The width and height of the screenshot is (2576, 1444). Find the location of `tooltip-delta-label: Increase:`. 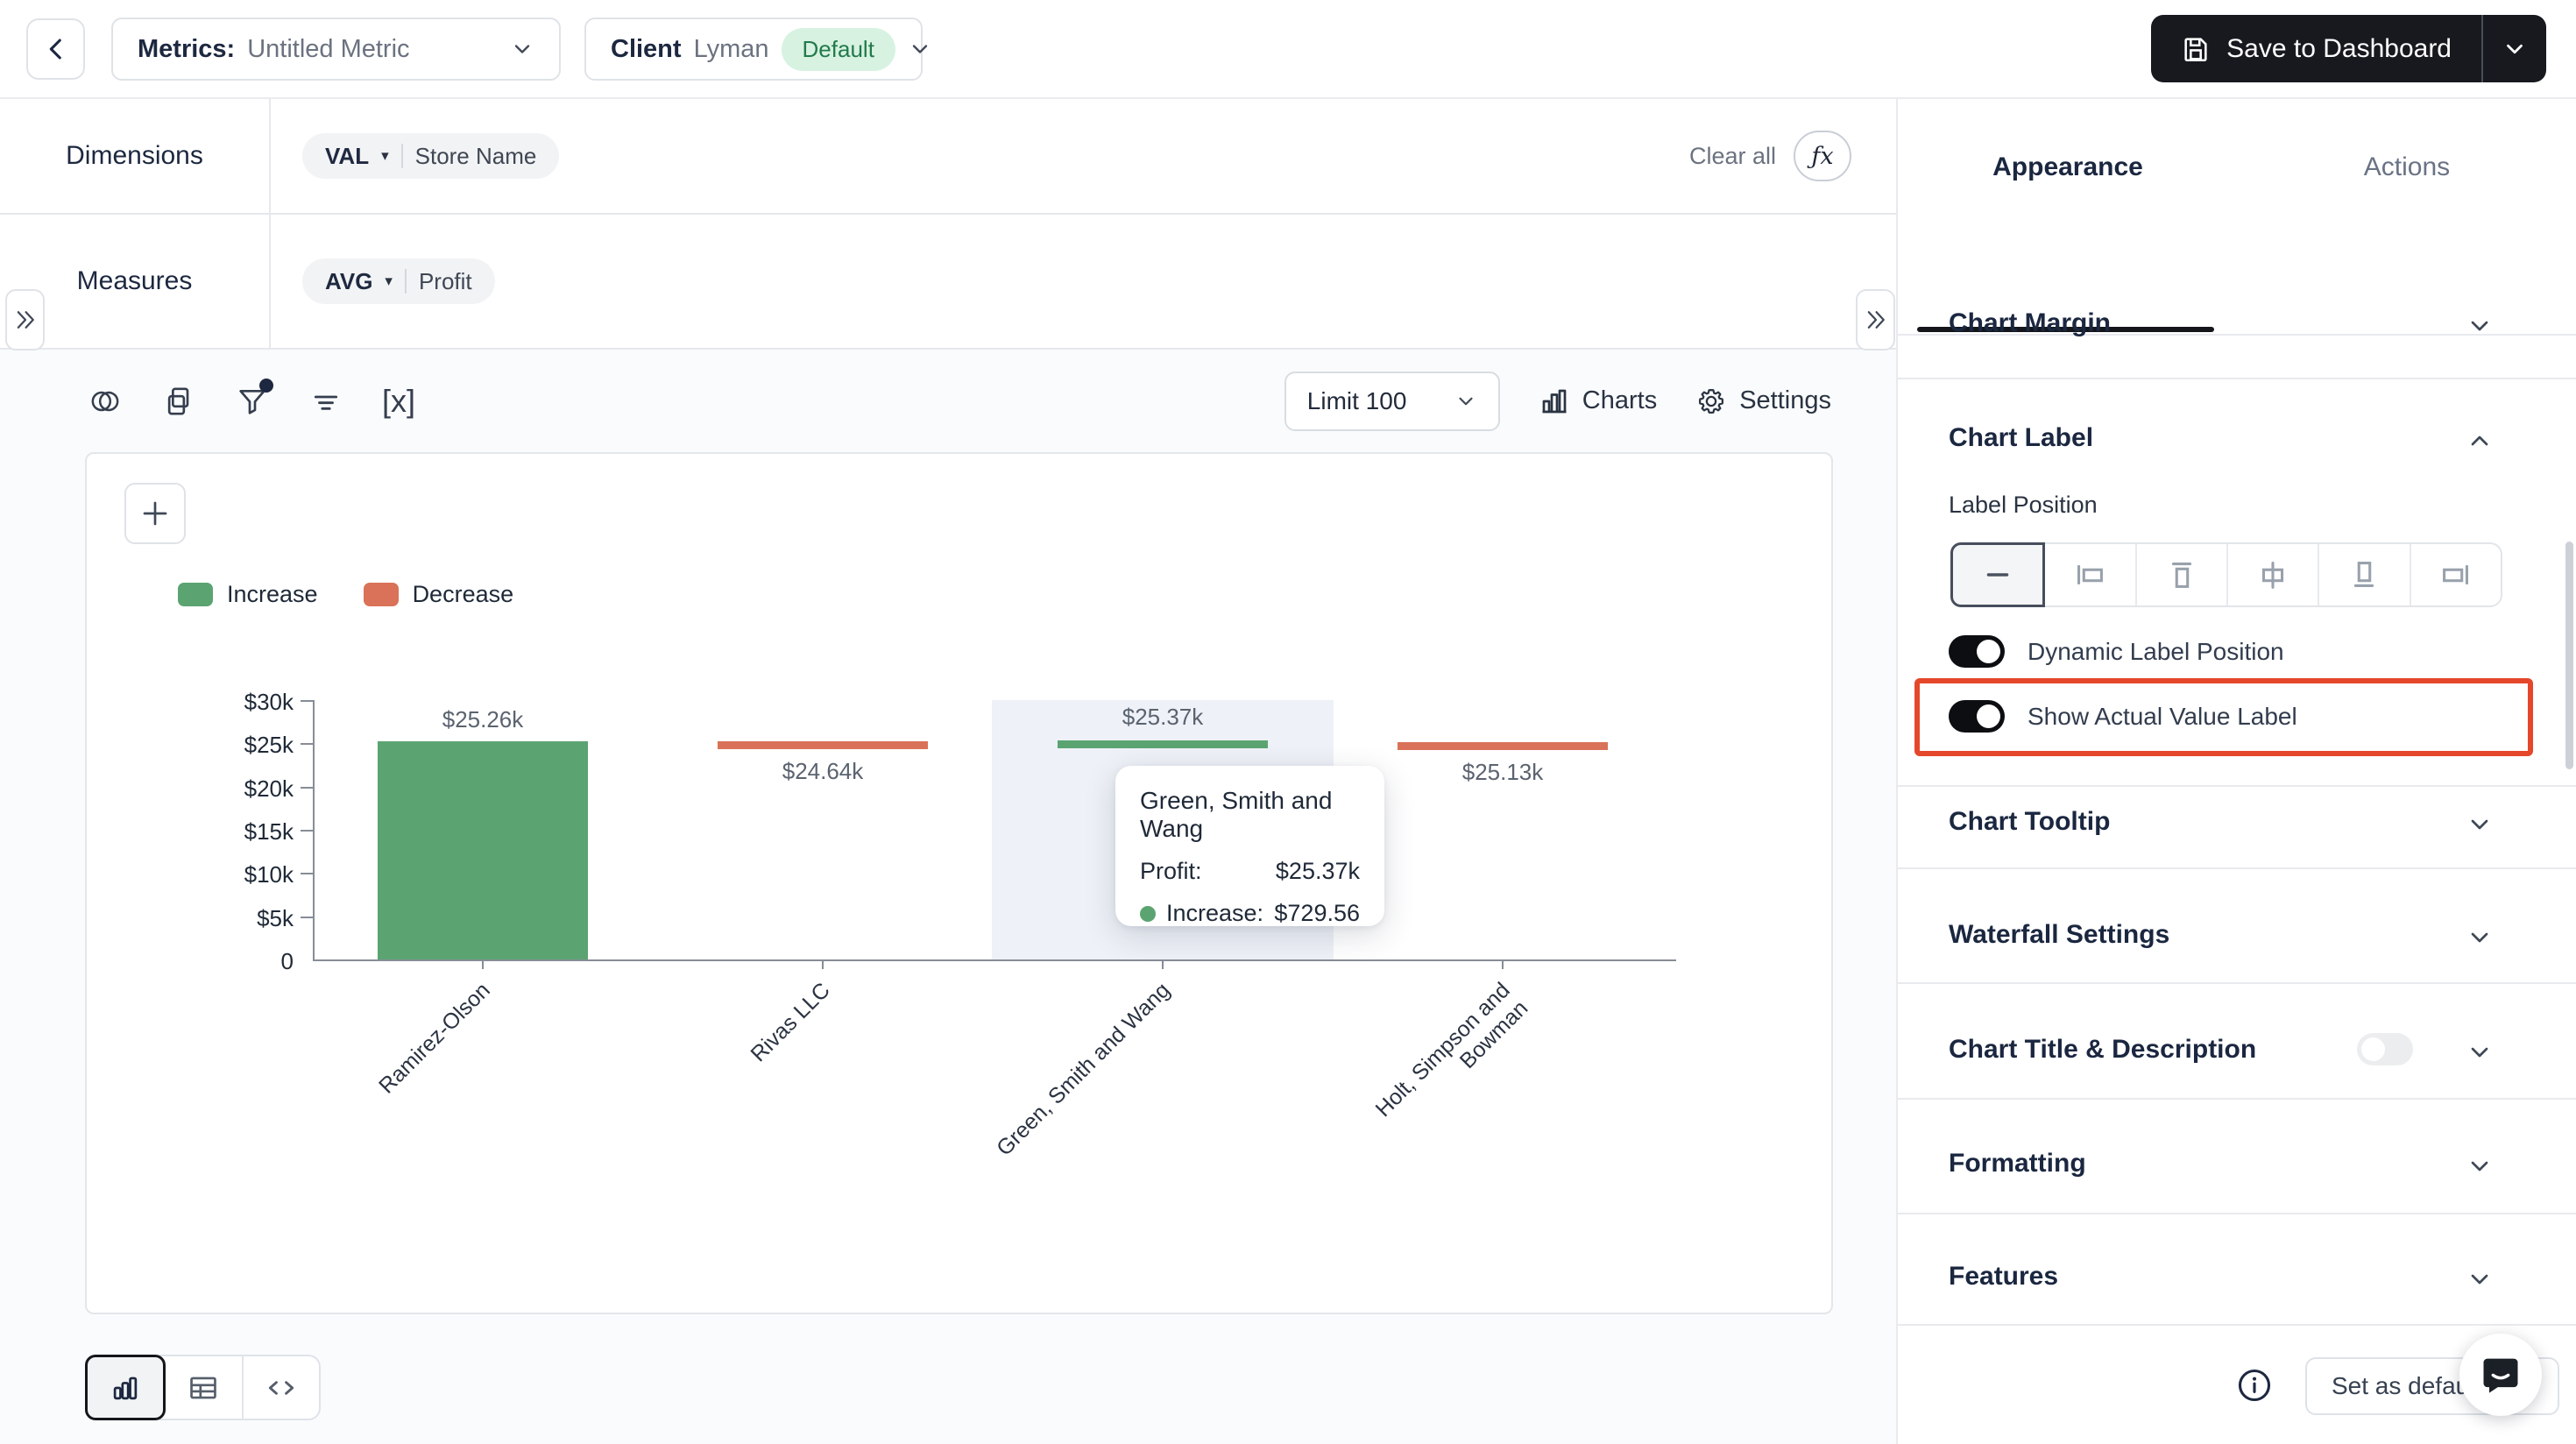

tooltip-delta-label: Increase: is located at coordinates (1215, 913).